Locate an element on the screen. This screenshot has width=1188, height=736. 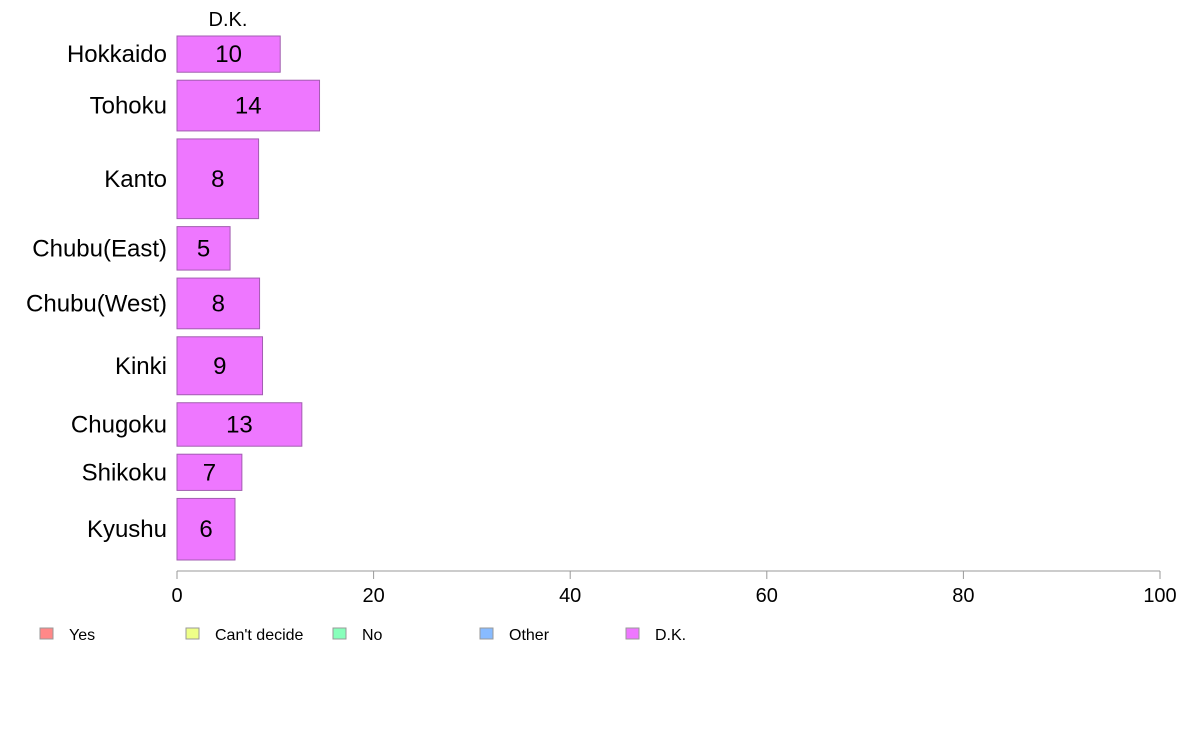
category-label: Kinki is located at coordinates (141, 366).